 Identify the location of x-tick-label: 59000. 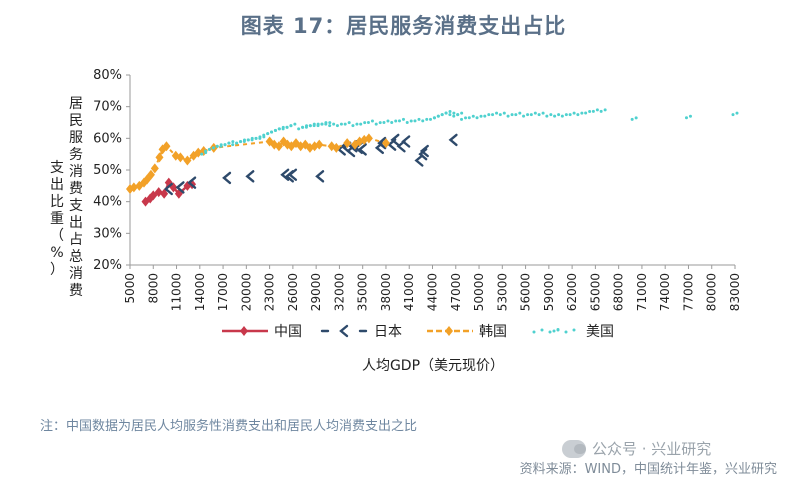
(549, 292).